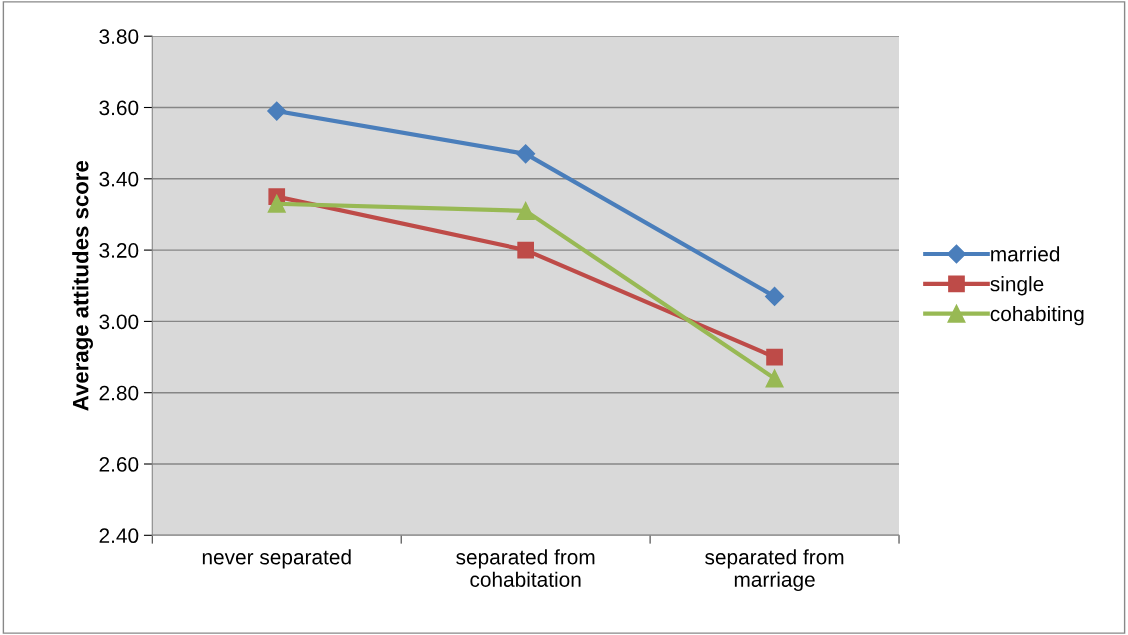 This screenshot has width=1128, height=635. I want to click on y-tick-label: 2.80, so click(119, 393).